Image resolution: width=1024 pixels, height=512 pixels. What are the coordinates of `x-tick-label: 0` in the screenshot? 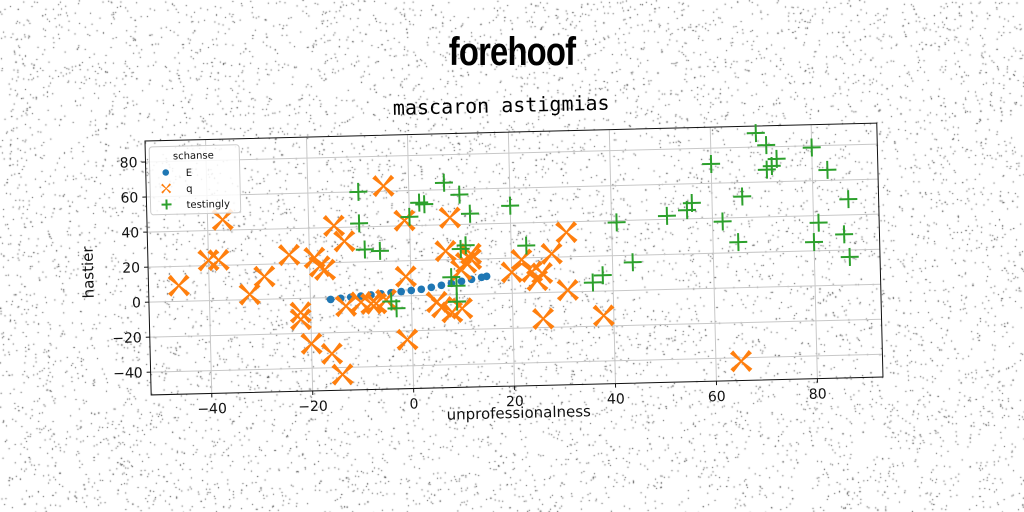 It's located at (413, 404).